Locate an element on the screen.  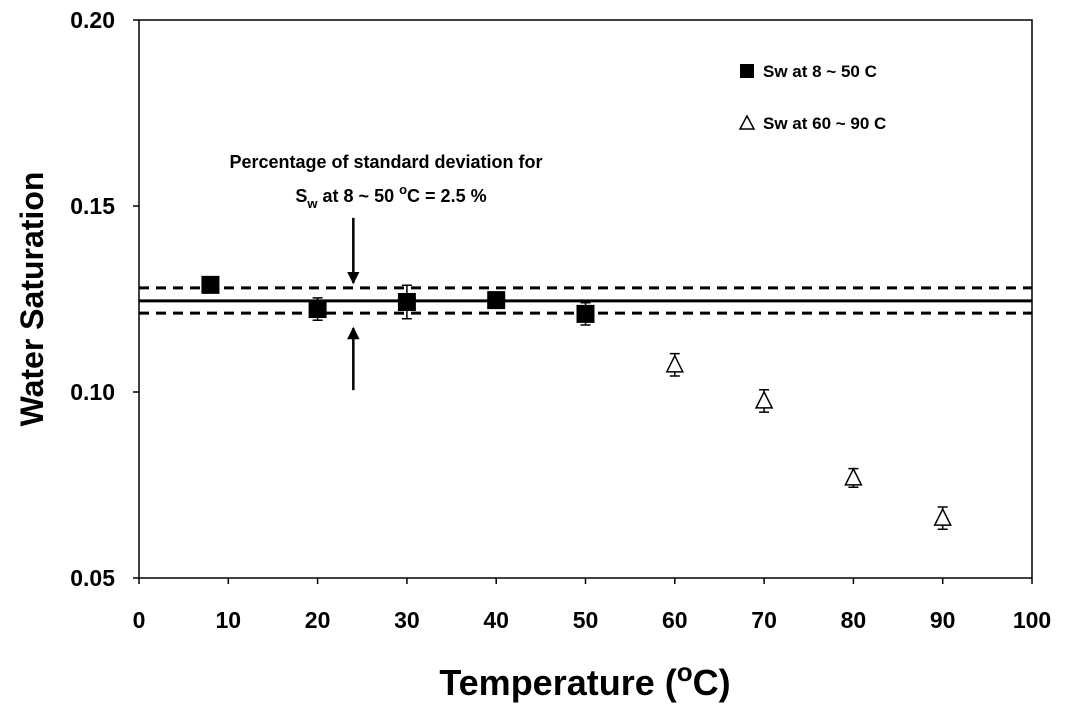
x-tick-label: 10 is located at coordinates (229, 620).